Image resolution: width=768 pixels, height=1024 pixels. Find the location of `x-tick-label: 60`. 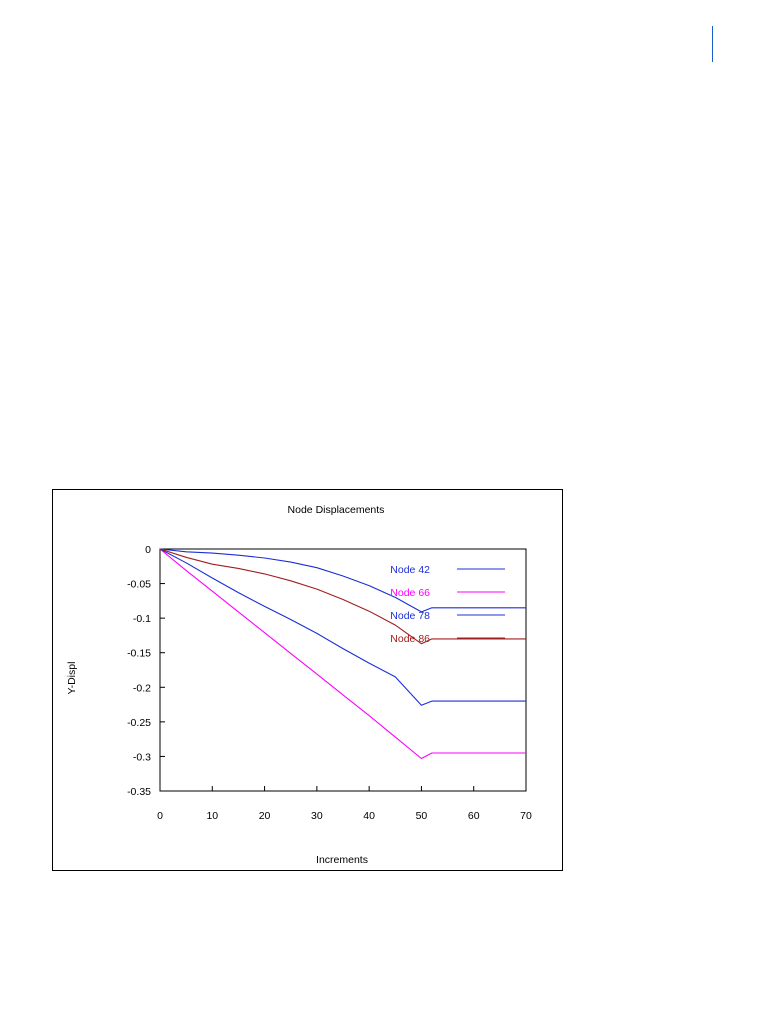

x-tick-label: 60 is located at coordinates (474, 816).